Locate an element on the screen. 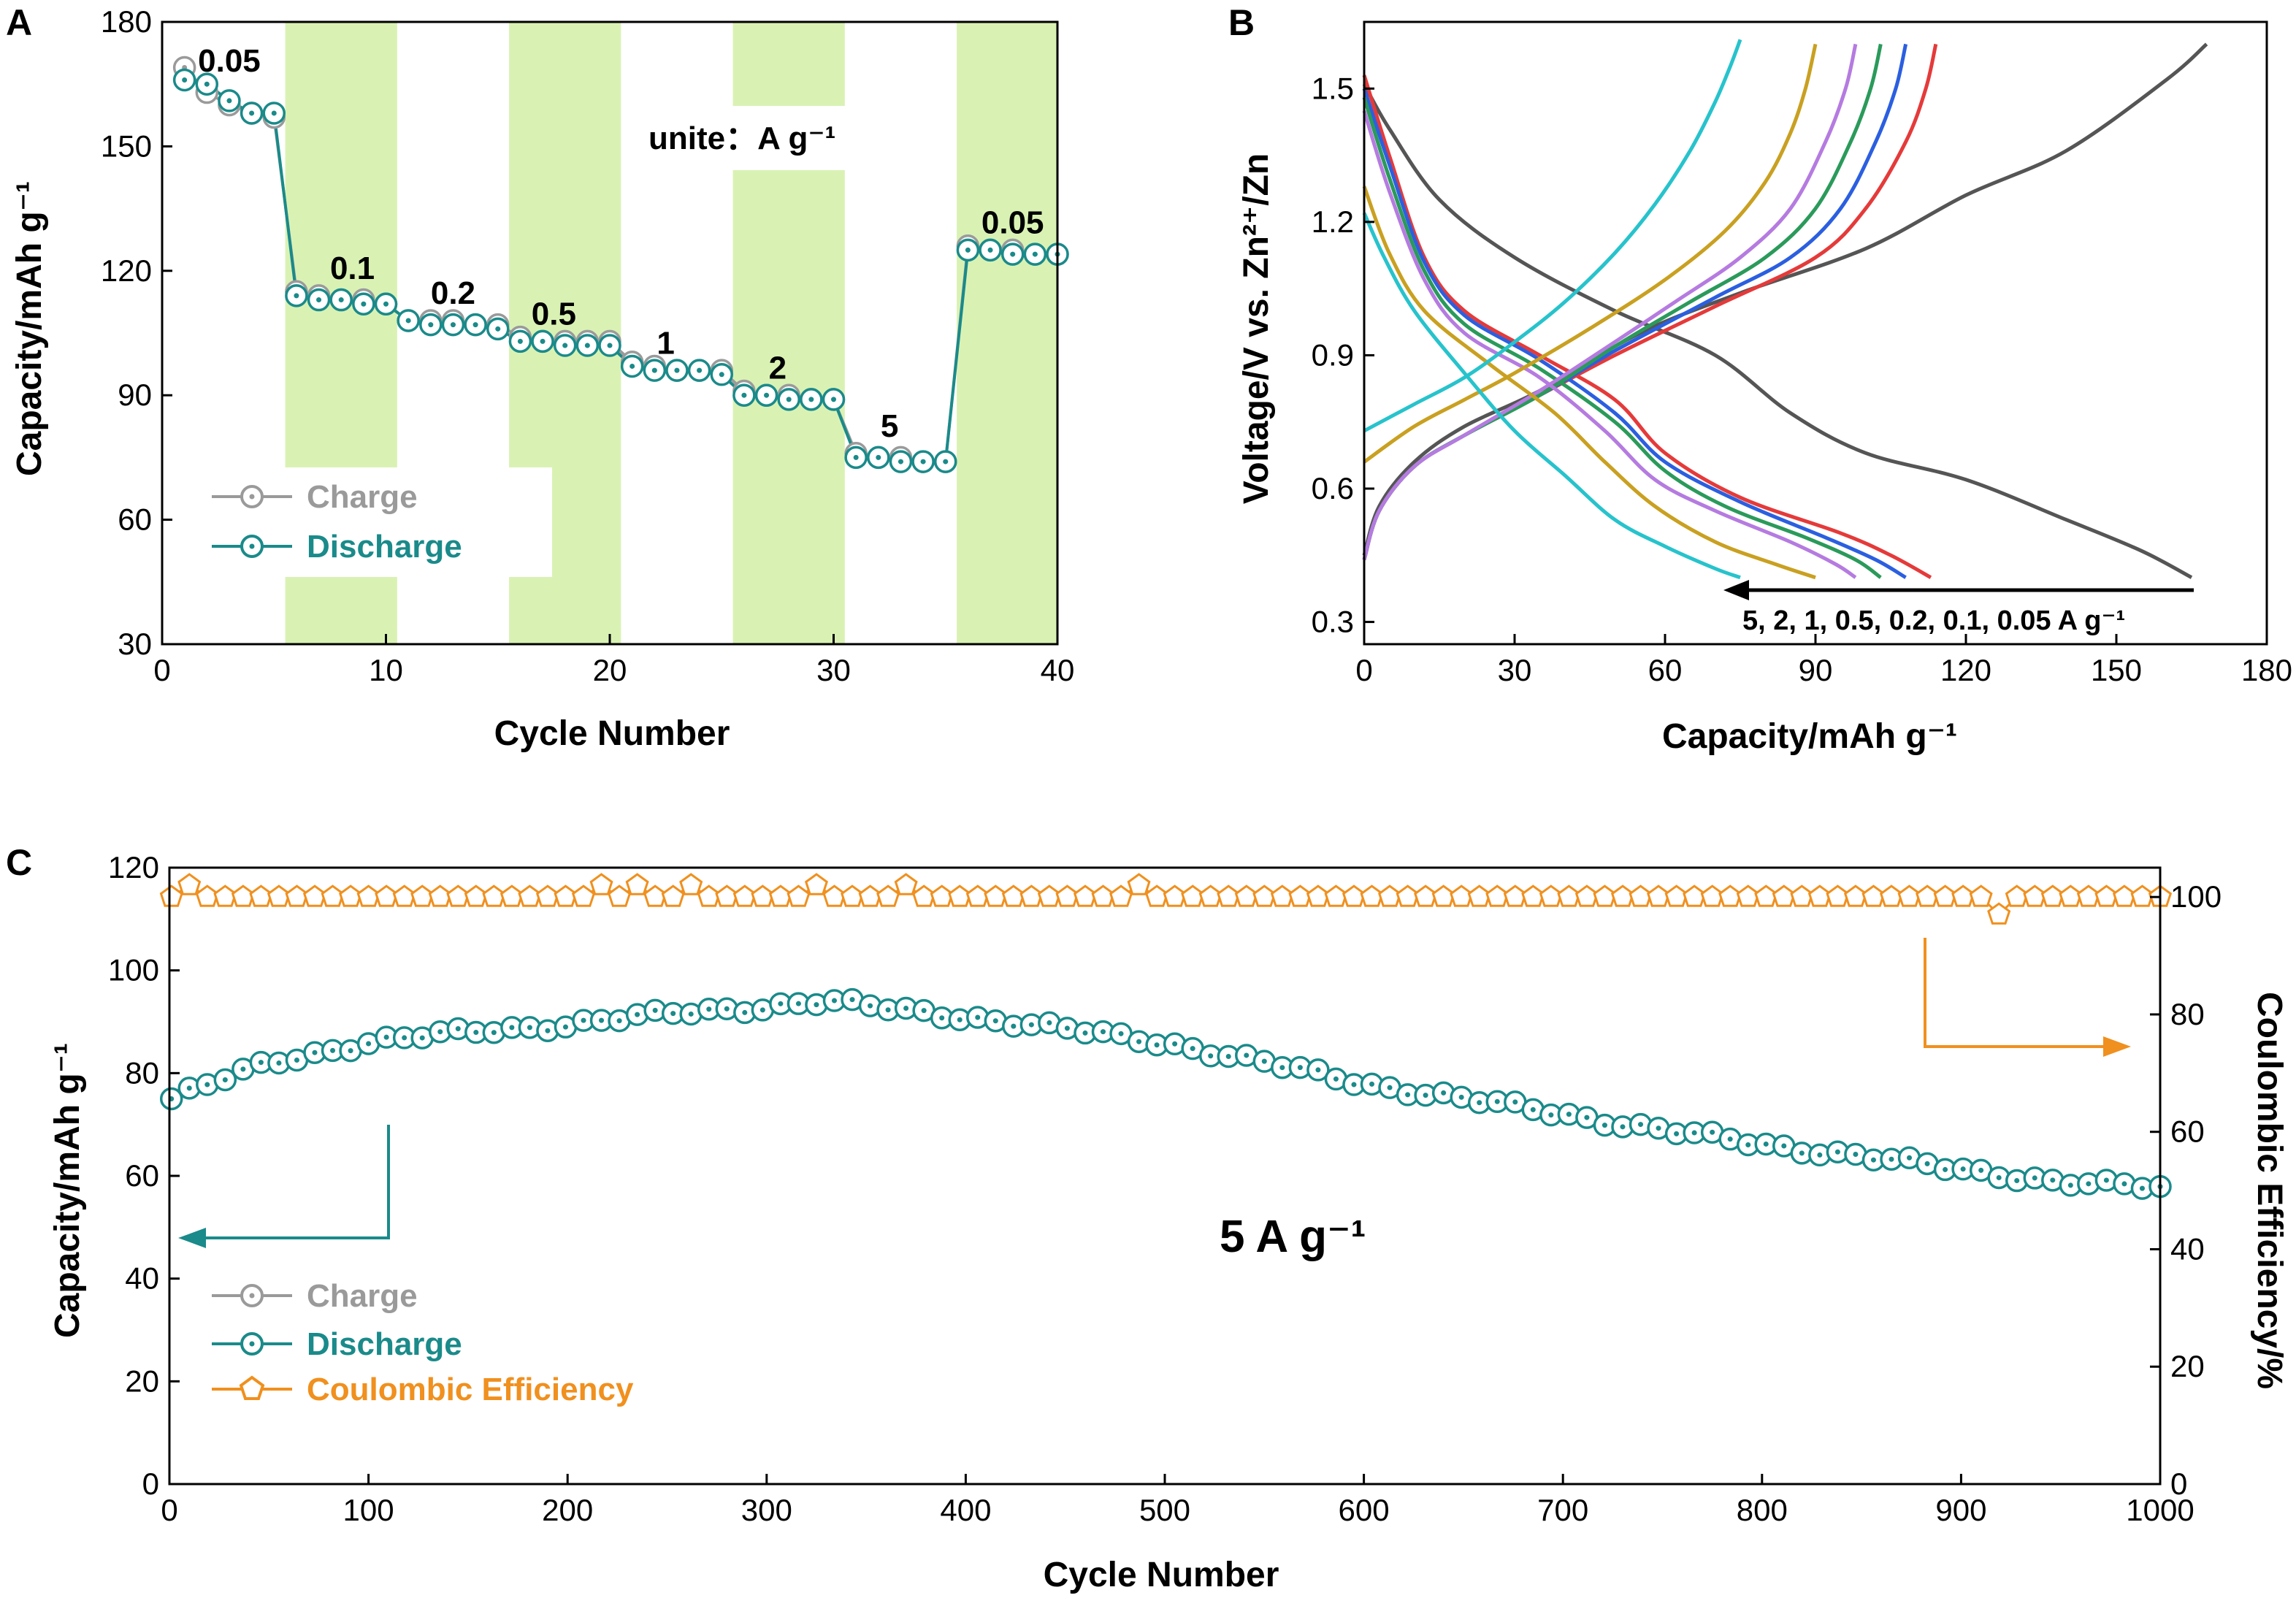  a-rate-label: 1 is located at coordinates (665, 343).